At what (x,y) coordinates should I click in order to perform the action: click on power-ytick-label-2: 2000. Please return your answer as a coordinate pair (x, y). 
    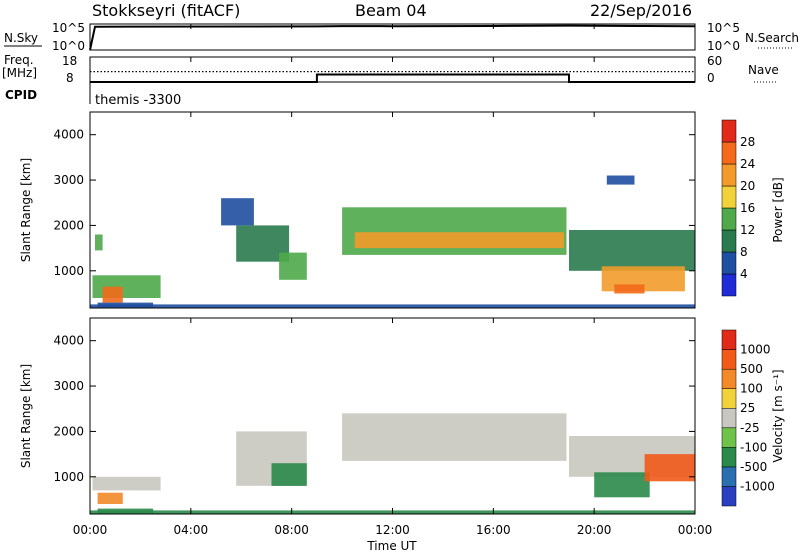
    Looking at the image, I should click on (68, 225).